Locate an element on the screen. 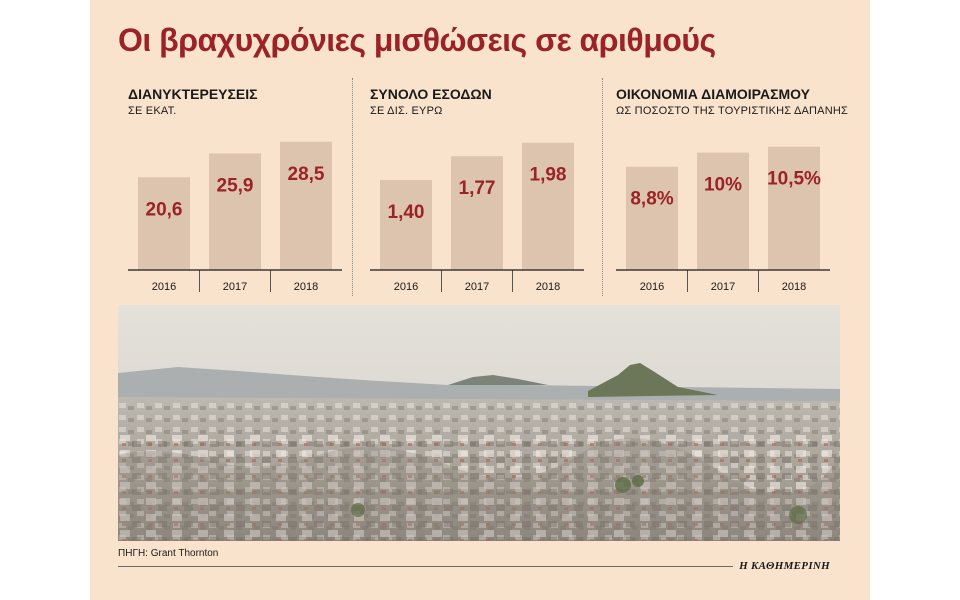  chart-title: ΣΥΝΟΛΟ ΕΣΟΔΩΝ is located at coordinates (431, 94).